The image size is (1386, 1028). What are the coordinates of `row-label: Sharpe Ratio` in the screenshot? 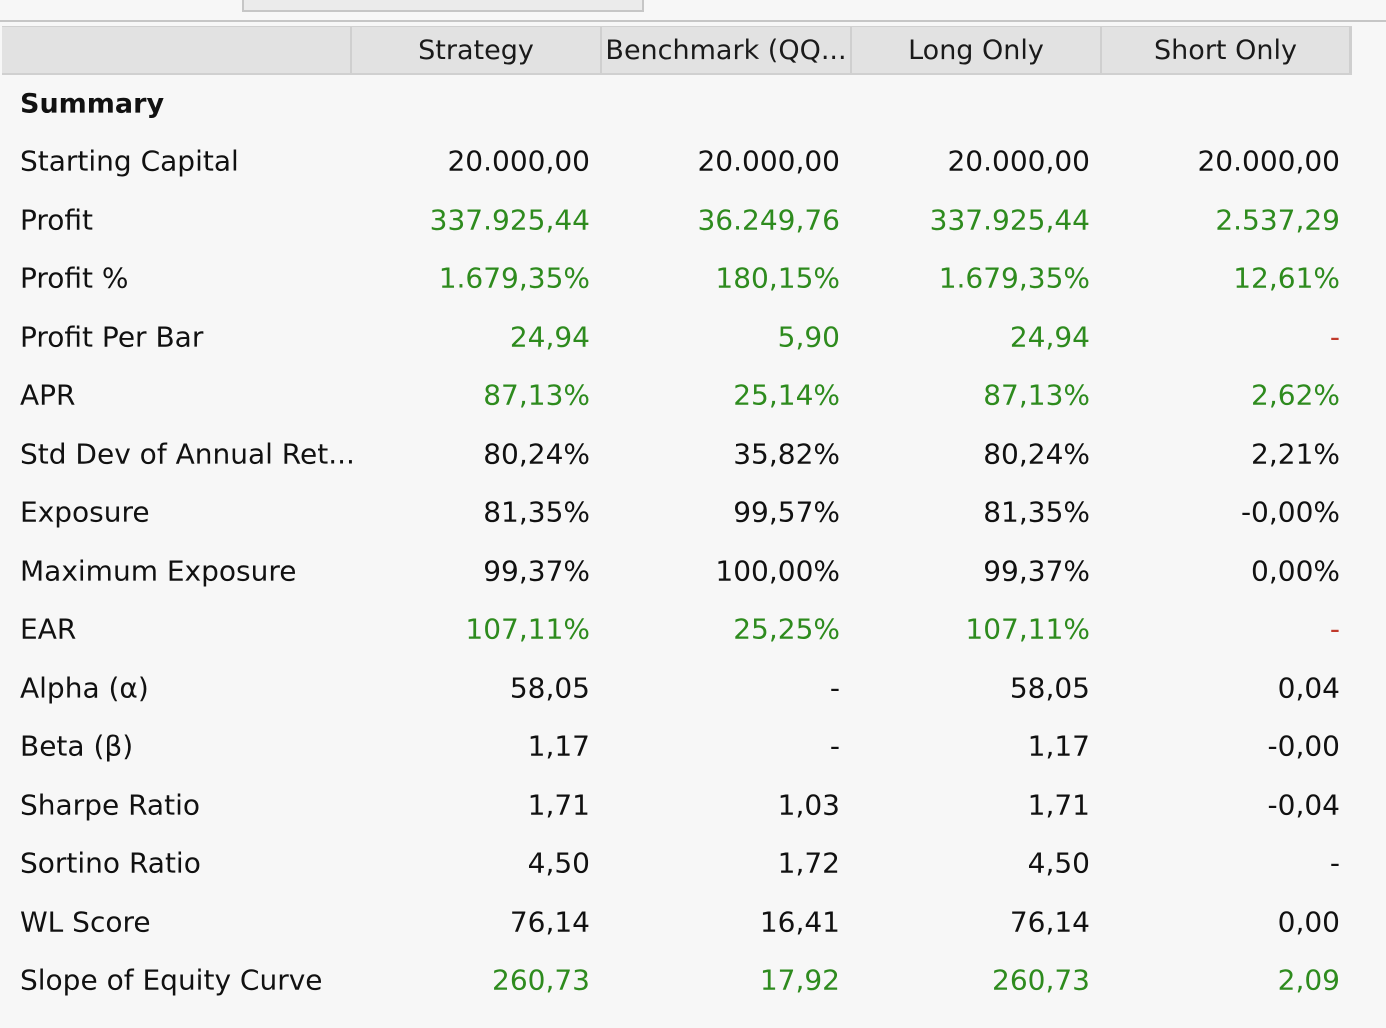 It's located at (110, 805).